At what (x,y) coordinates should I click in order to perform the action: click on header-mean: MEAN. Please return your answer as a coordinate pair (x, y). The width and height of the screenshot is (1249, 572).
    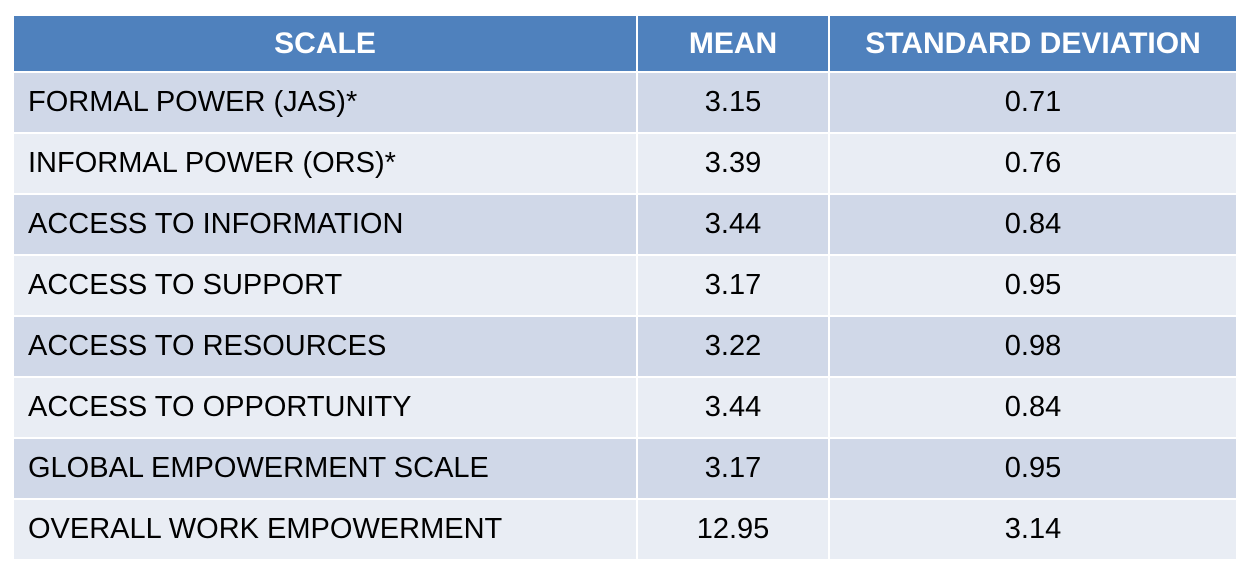
    Looking at the image, I should click on (733, 43).